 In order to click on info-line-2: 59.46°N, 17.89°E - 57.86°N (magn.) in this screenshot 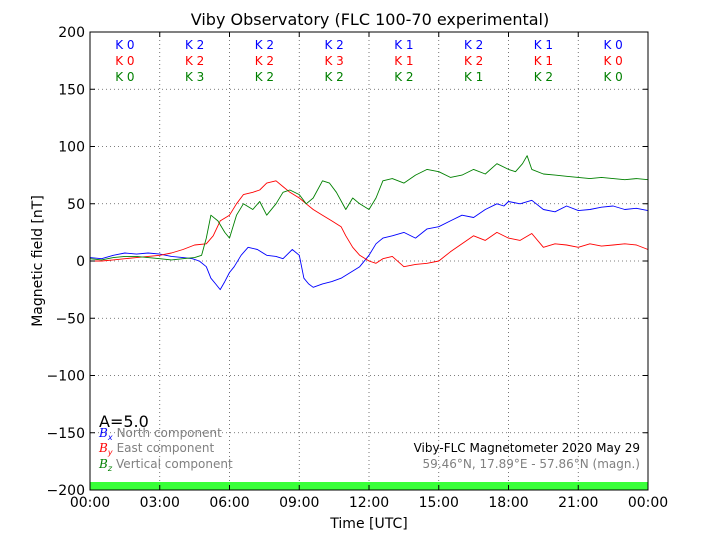, I will do `click(531, 464)`.